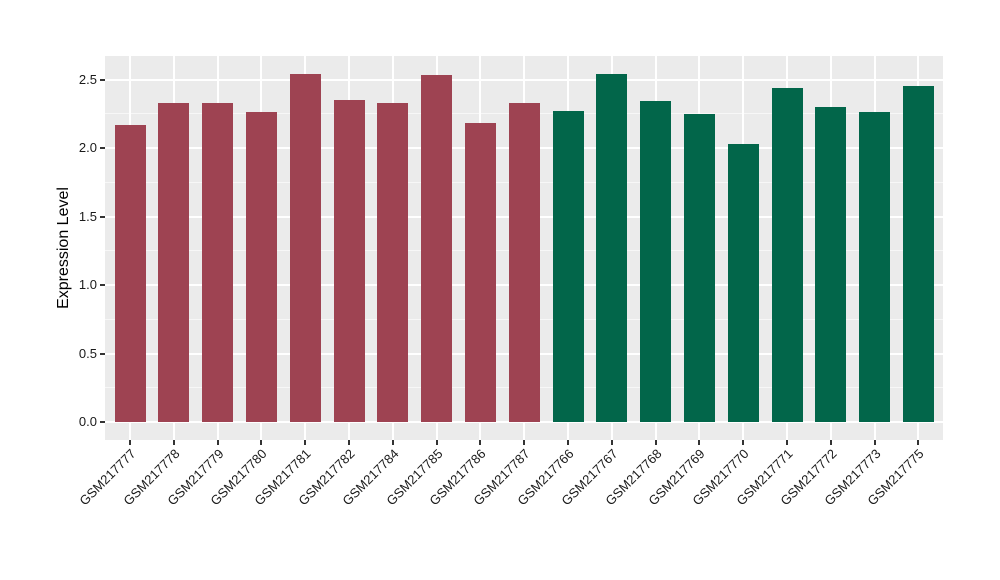 Image resolution: width=1000 pixels, height=580 pixels. I want to click on bar-gsm217775, so click(918, 254).